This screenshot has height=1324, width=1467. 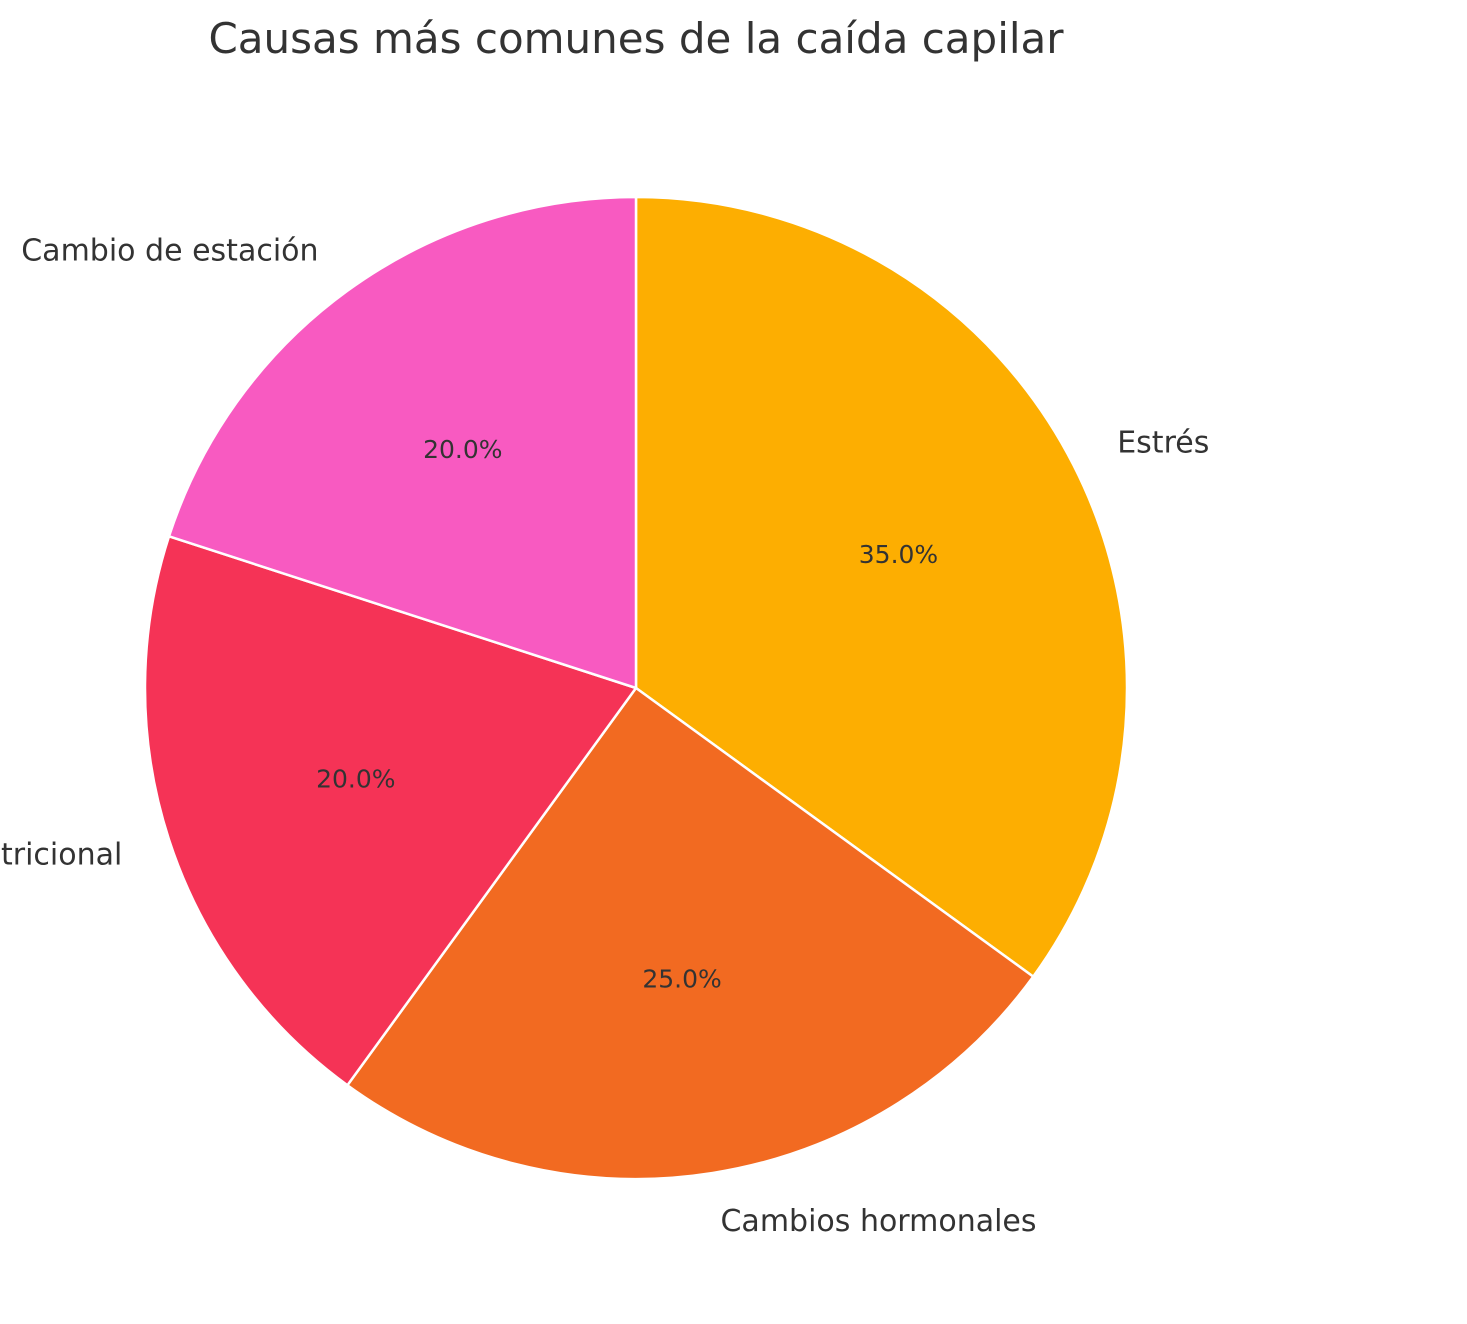 What do you see at coordinates (61, 854) in the screenshot?
I see `slice-label-deficit-nutricional: Déficit nutricional` at bounding box center [61, 854].